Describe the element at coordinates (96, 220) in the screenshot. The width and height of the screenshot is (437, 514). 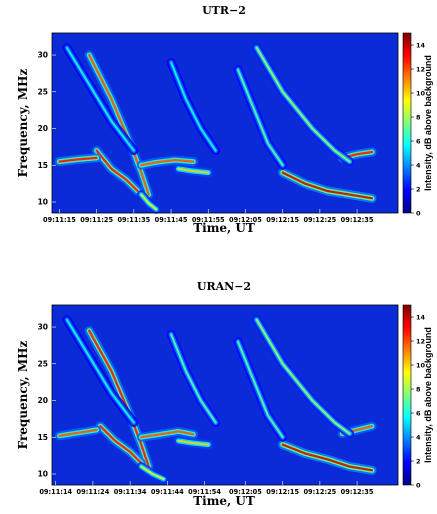
I see `x-tick-label: 09:11:25` at that location.